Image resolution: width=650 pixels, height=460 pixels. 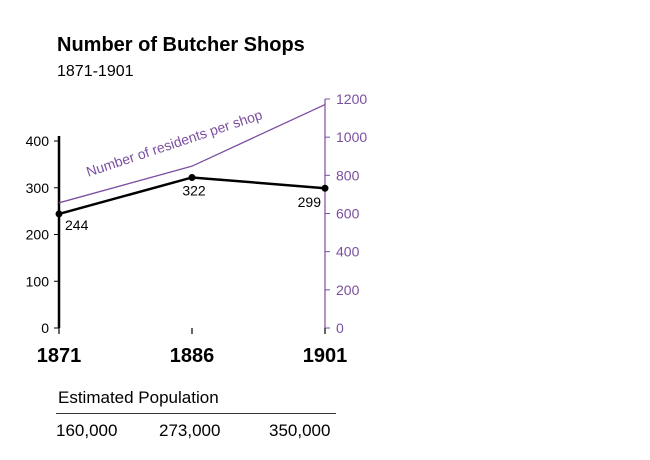 What do you see at coordinates (348, 252) in the screenshot?
I see `right-tick-label-400: 400` at bounding box center [348, 252].